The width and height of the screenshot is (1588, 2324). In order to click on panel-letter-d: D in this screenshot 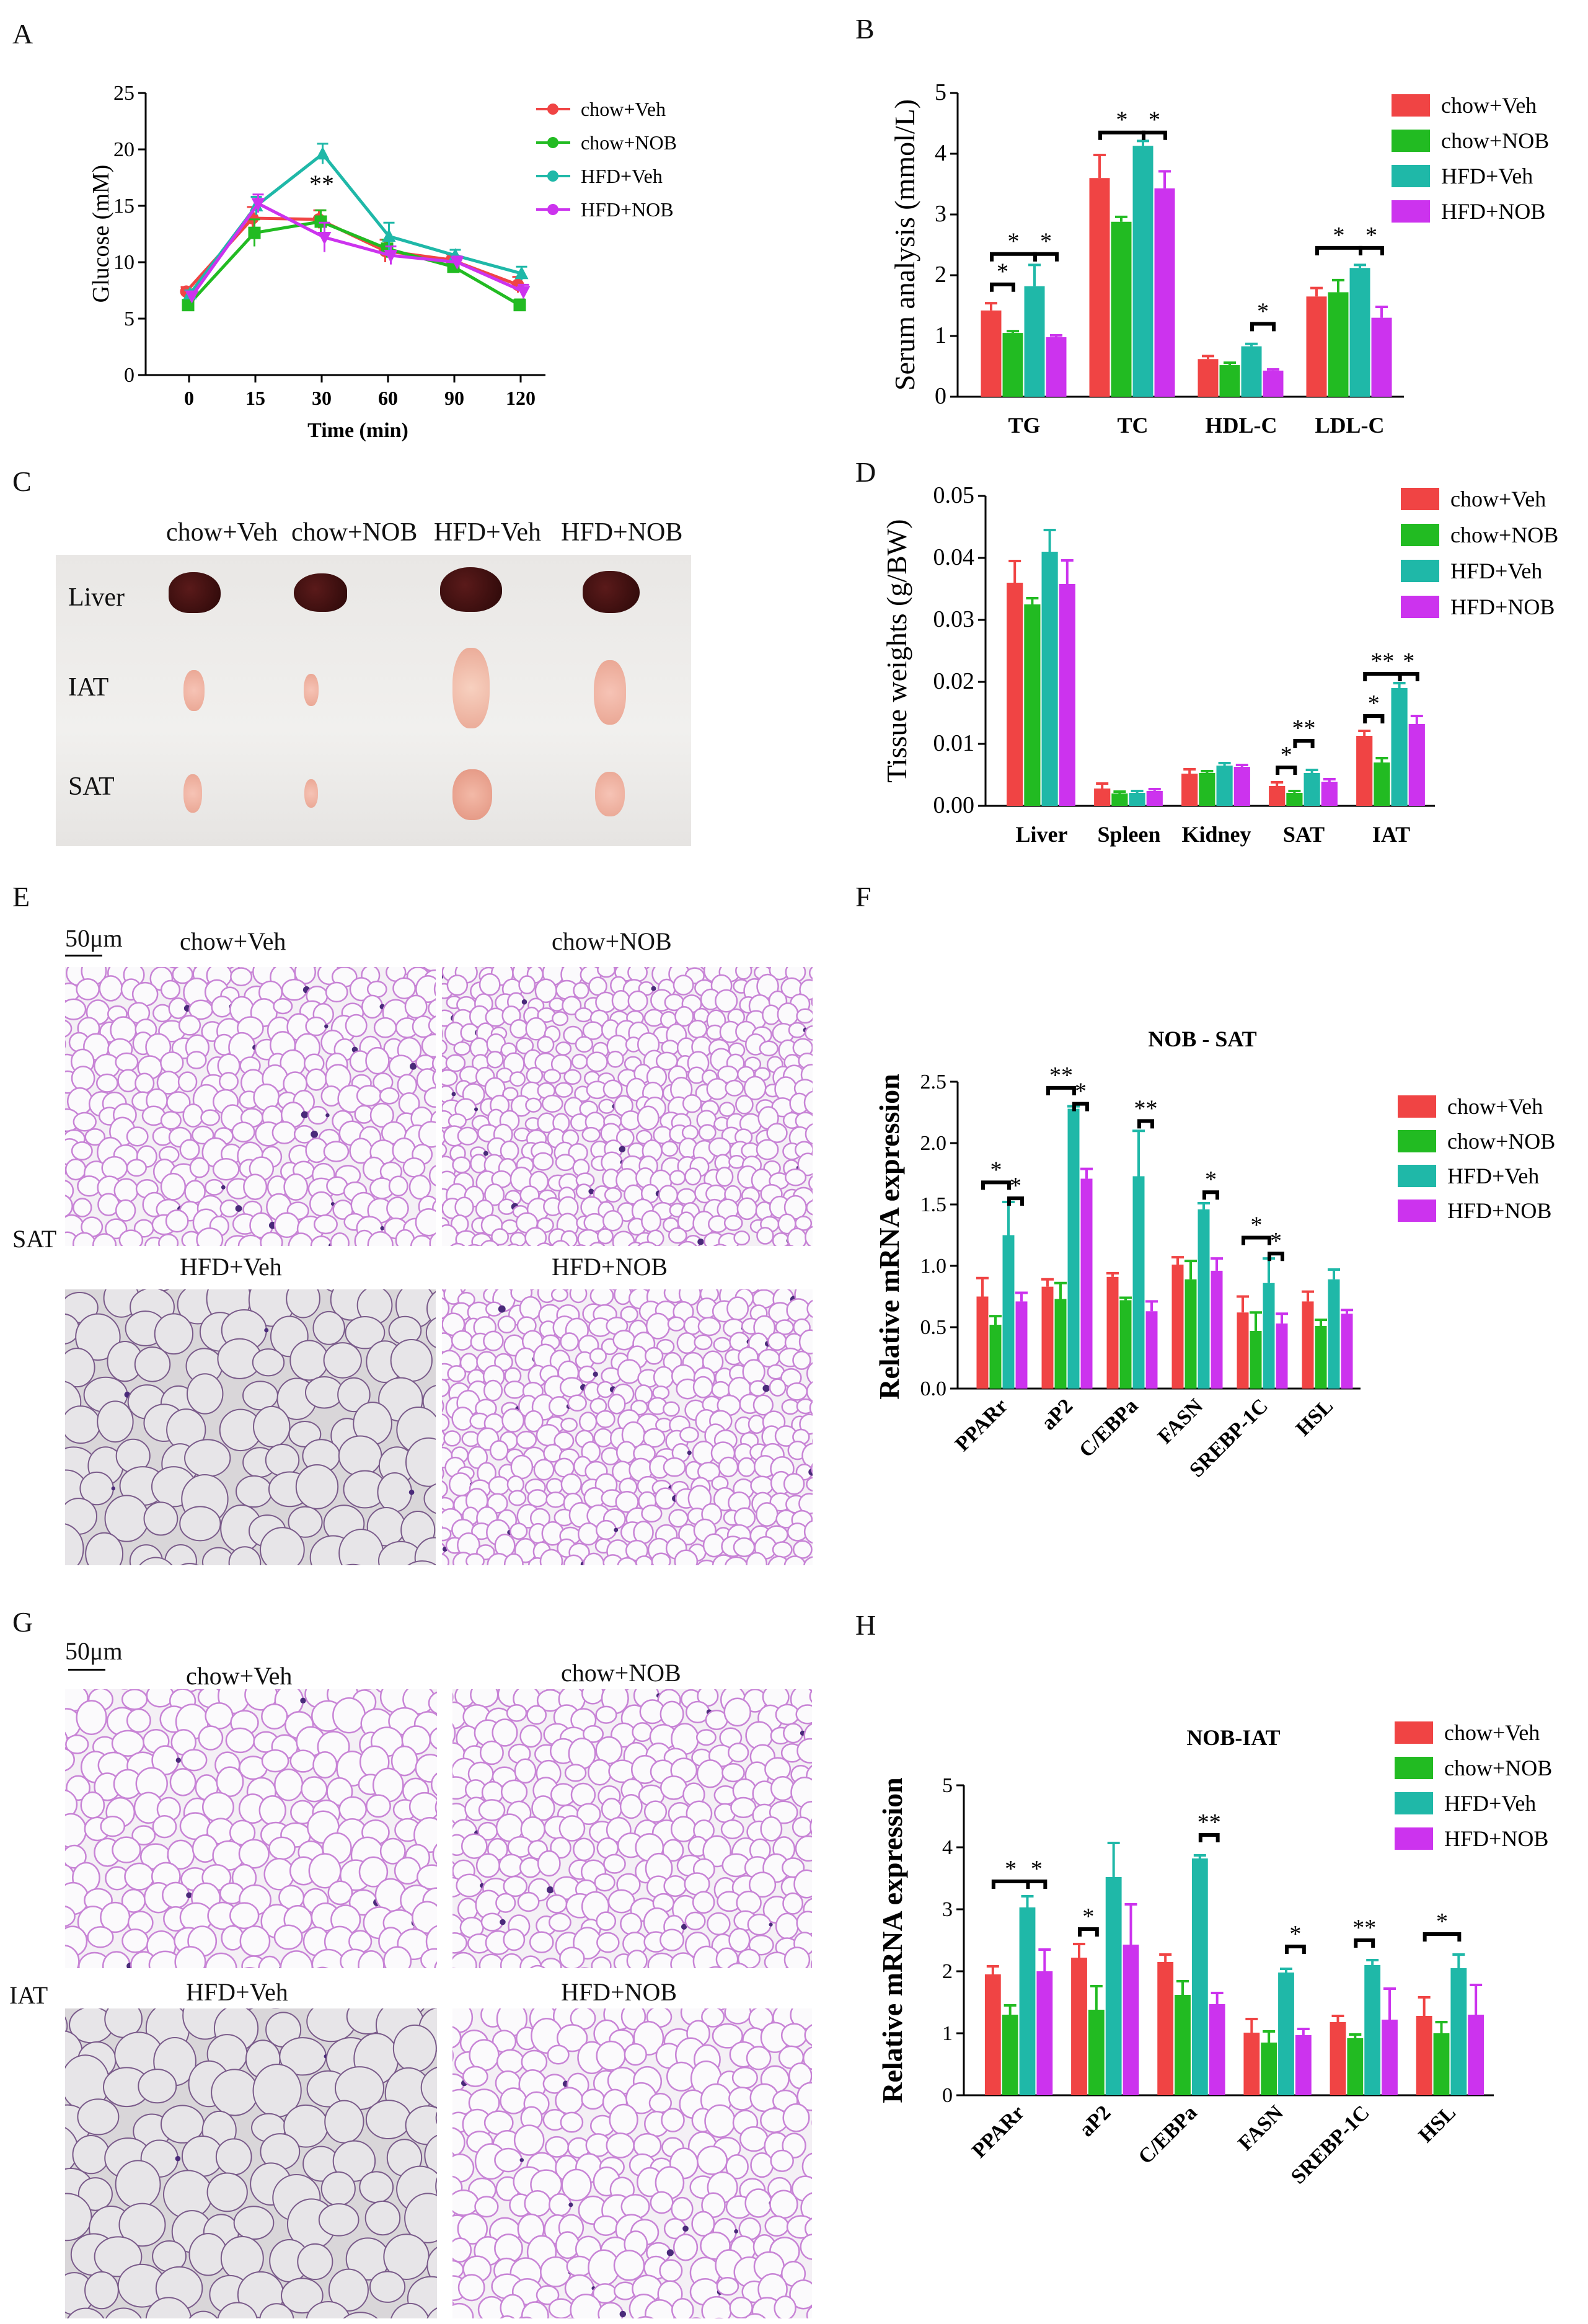, I will do `click(865, 472)`.